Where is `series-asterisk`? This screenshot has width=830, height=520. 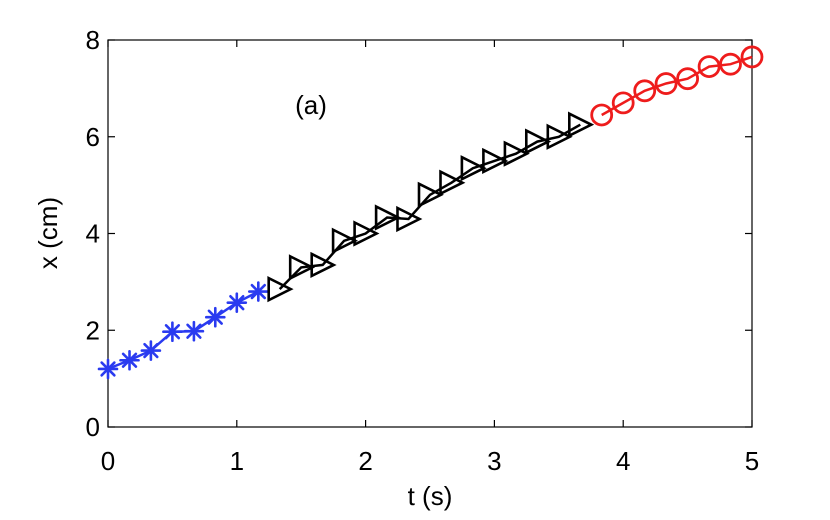
series-asterisk is located at coordinates (183, 330).